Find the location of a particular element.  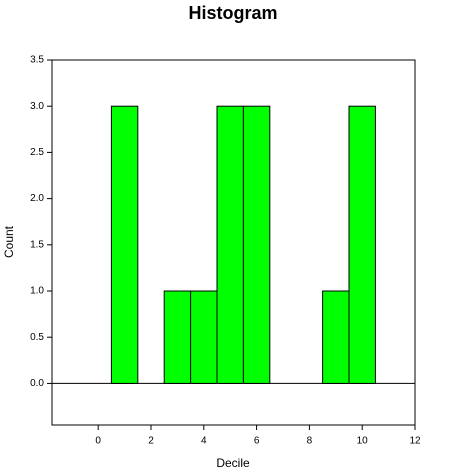

y-tick-label: 3.5 is located at coordinates (37, 60).